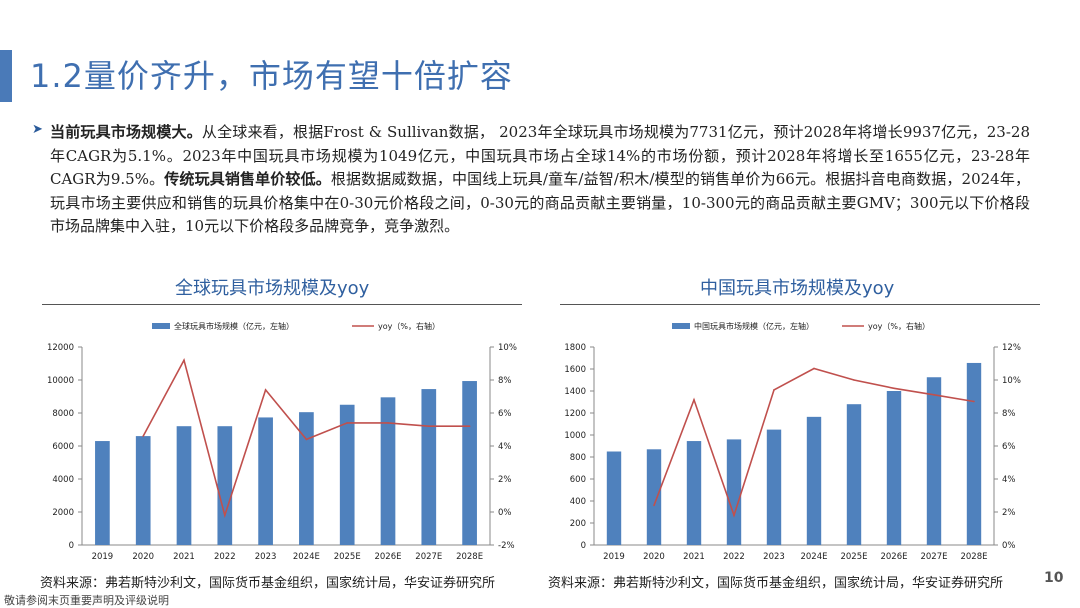  I want to click on left-tick-label: 1200, so click(575, 414).